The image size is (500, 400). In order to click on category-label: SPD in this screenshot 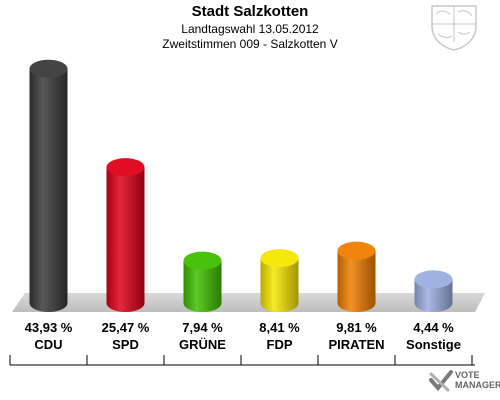, I will do `click(125, 344)`.